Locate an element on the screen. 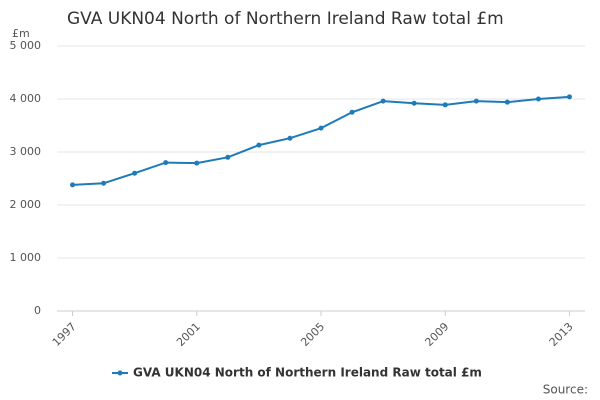  legend-marker is located at coordinates (120, 373).